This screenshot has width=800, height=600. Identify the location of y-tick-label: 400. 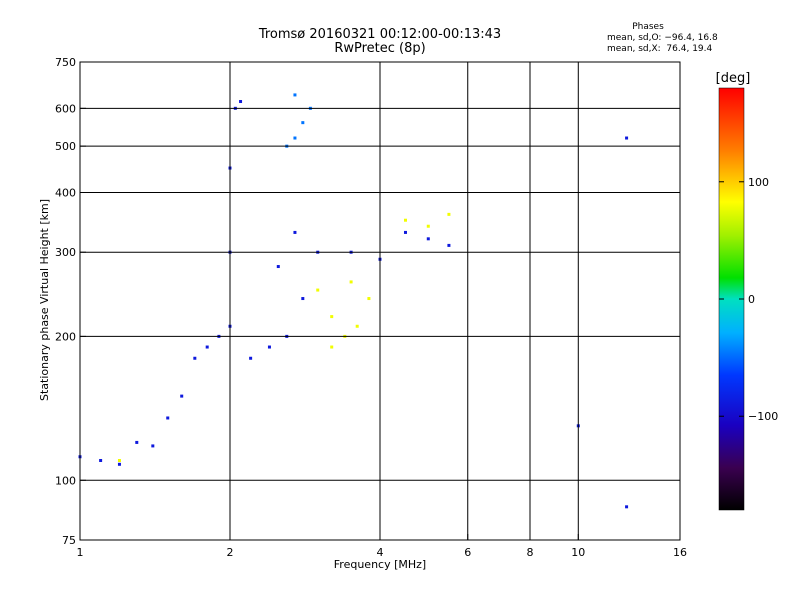
(65, 192).